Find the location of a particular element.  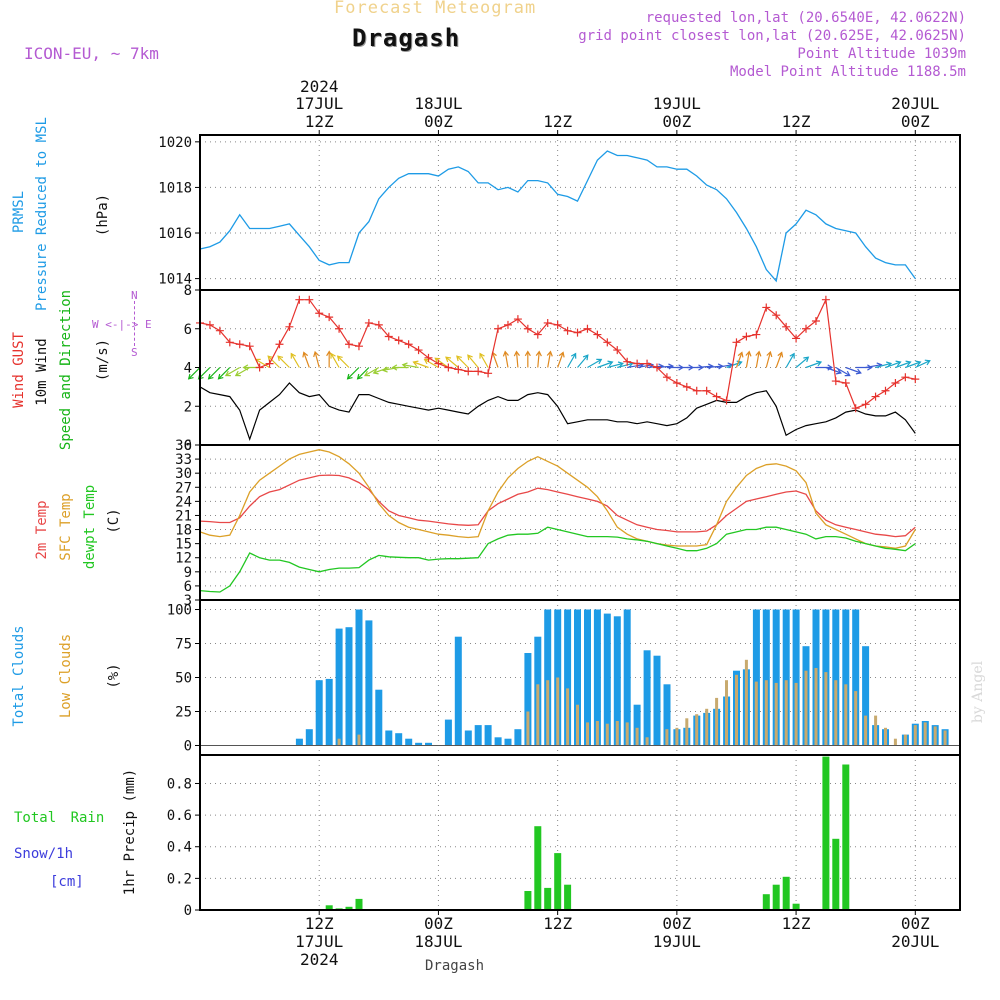

y-tick-label: 15 is located at coordinates (183, 545).